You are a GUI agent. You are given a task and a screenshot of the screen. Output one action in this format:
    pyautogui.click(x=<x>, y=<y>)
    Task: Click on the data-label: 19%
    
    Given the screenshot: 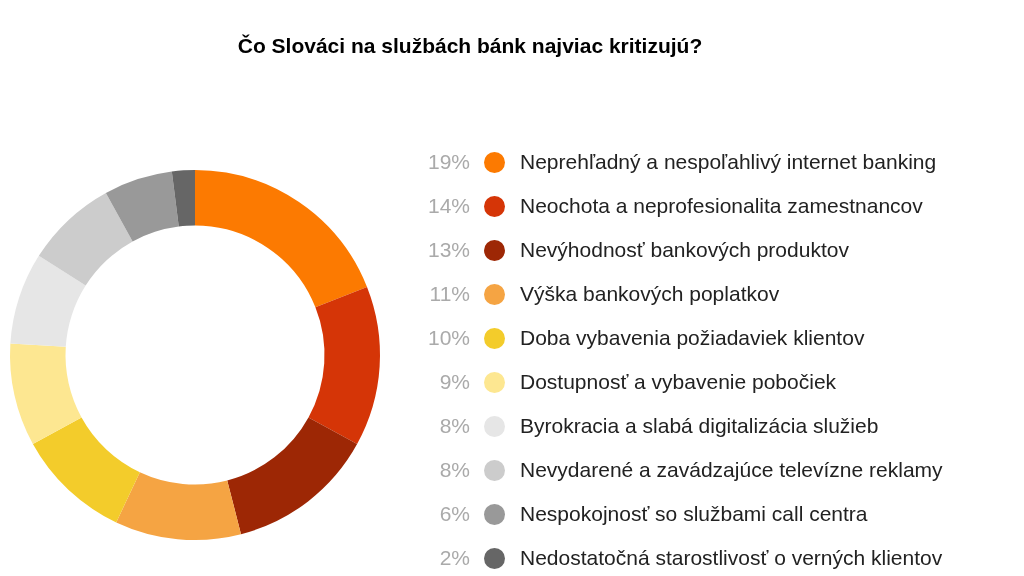 What is the action you would take?
    pyautogui.click(x=448, y=162)
    